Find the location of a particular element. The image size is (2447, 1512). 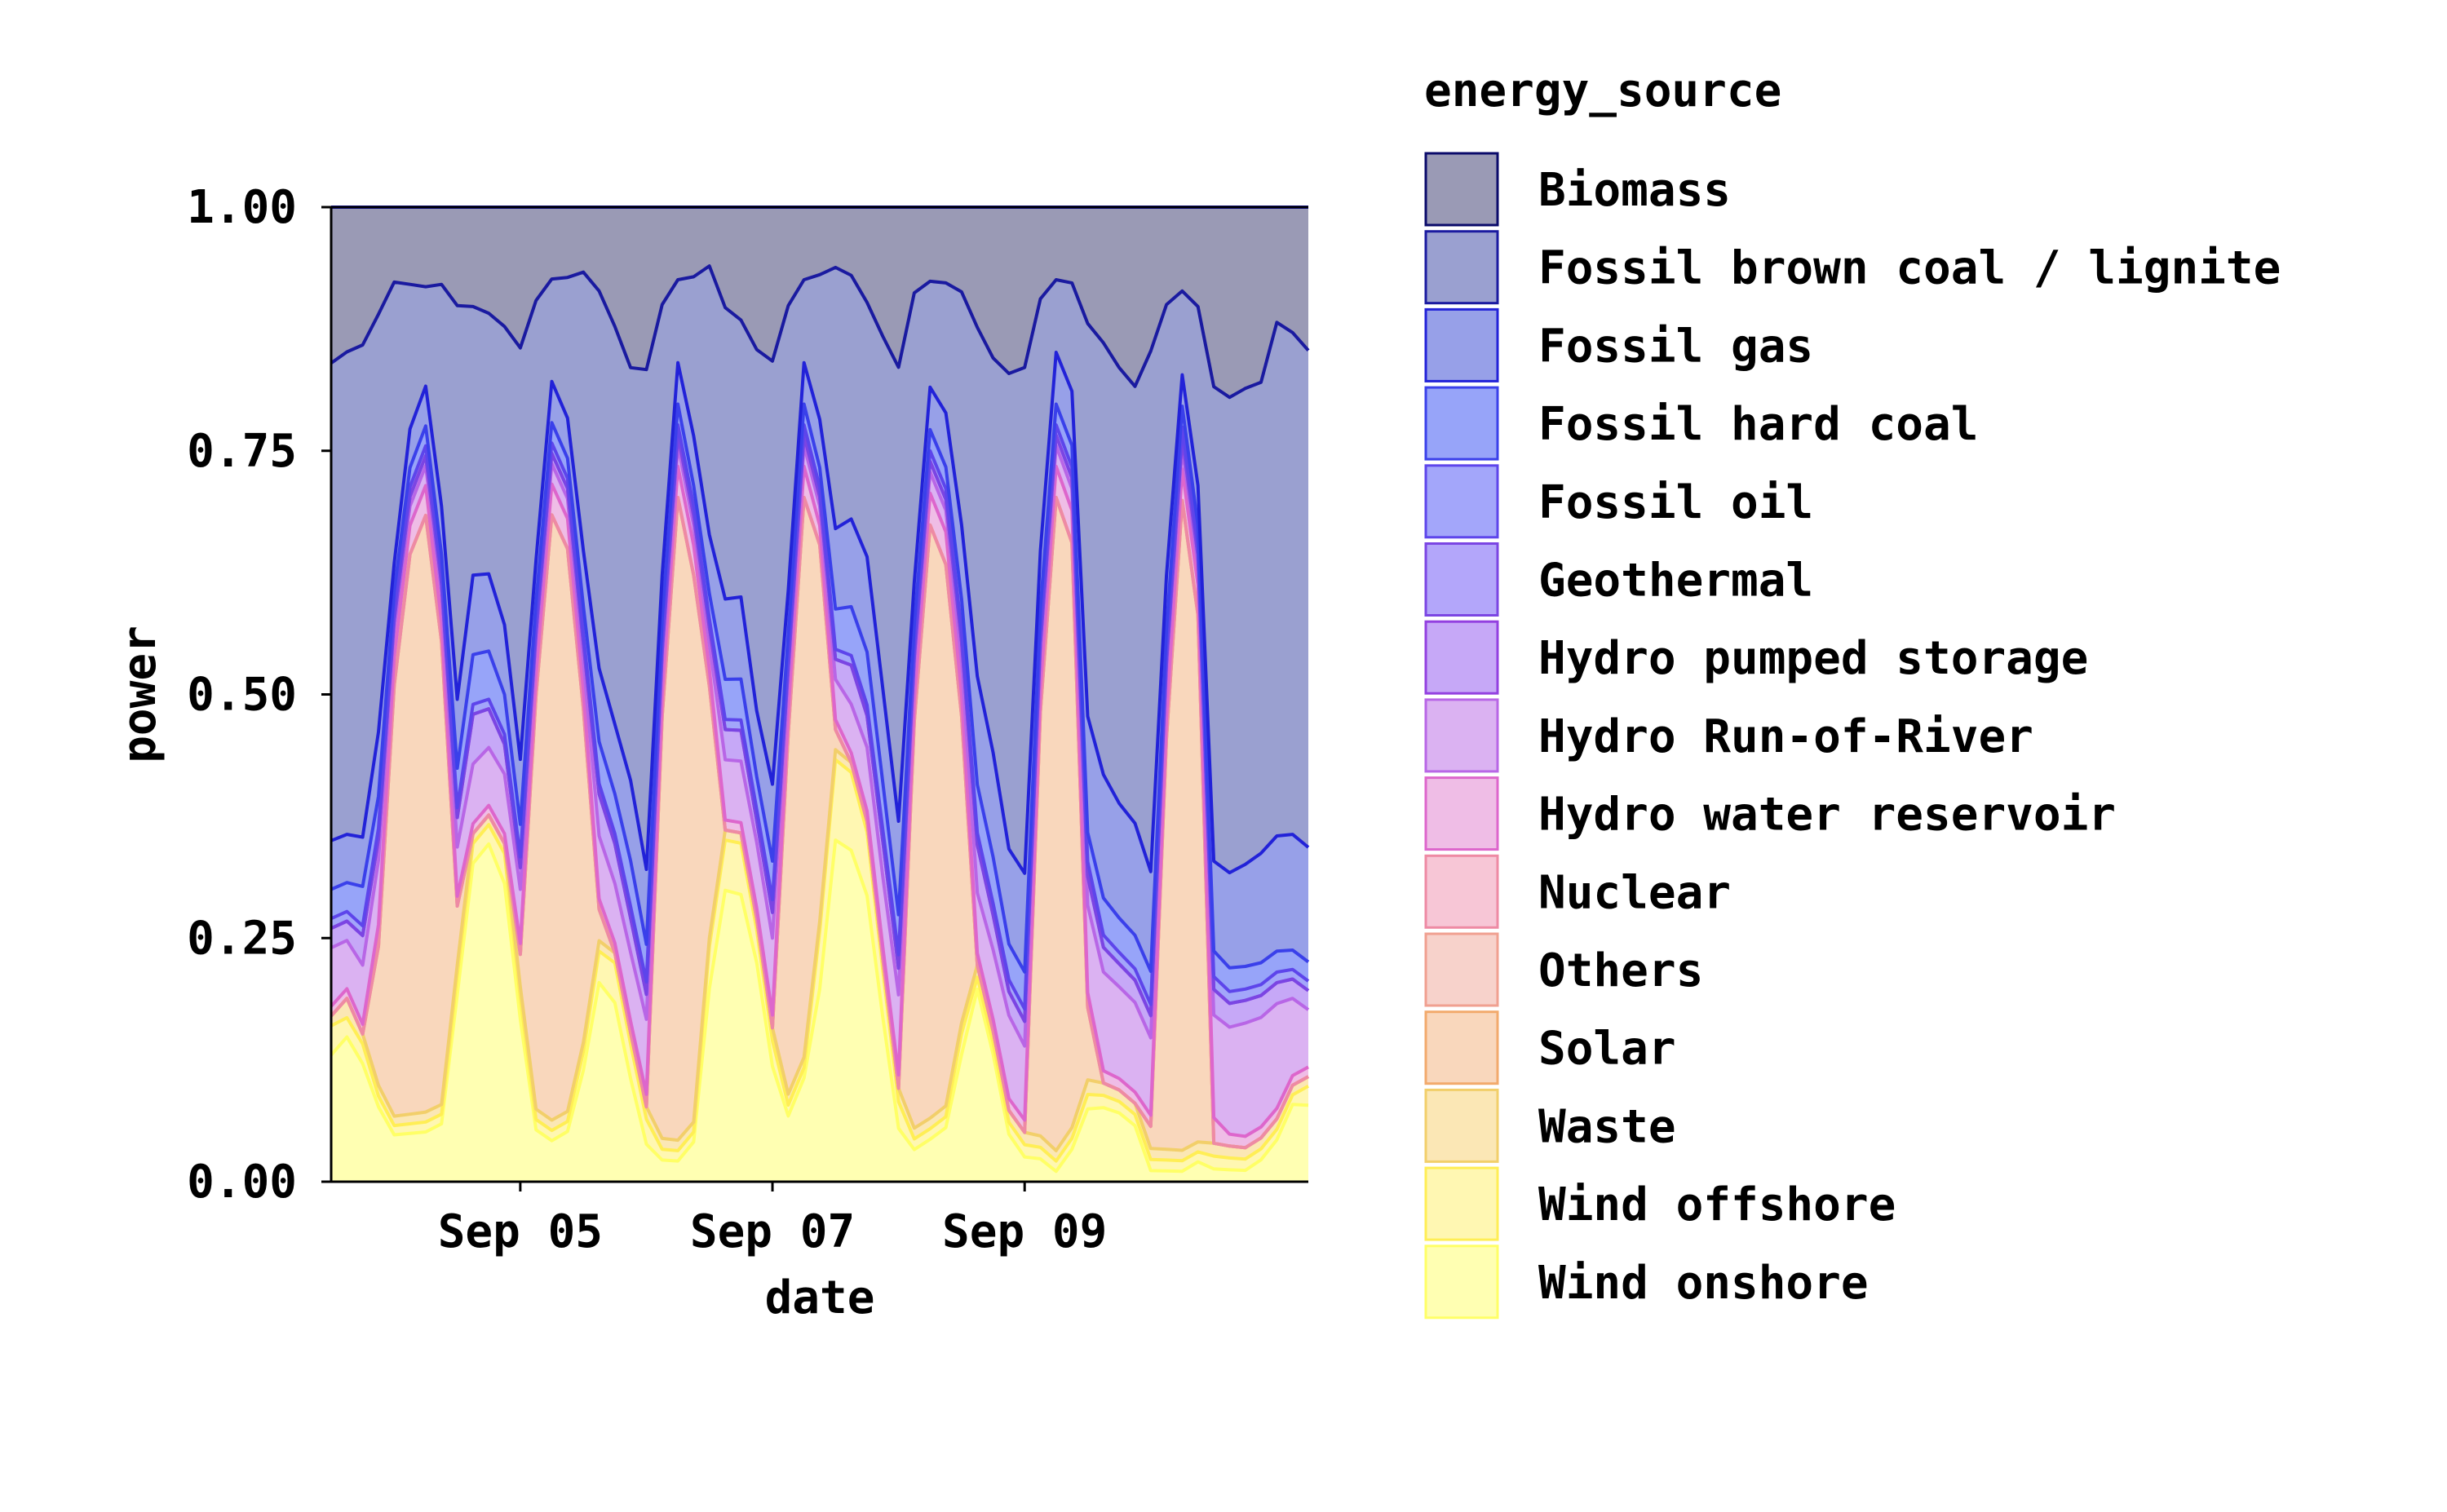

area-wind-onshore is located at coordinates (819, 1011).